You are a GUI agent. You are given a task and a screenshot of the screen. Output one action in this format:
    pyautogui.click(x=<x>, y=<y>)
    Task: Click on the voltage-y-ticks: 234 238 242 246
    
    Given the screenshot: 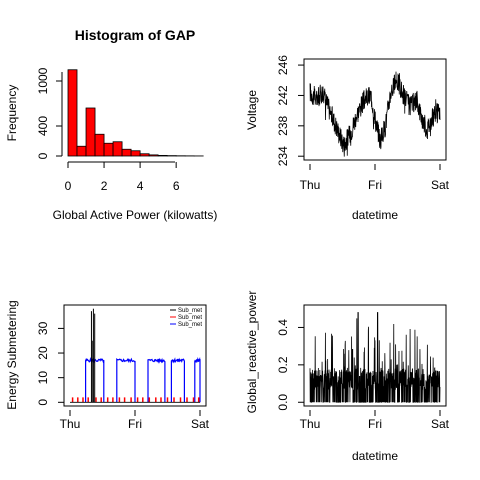 What is the action you would take?
    pyautogui.click(x=290, y=110)
    